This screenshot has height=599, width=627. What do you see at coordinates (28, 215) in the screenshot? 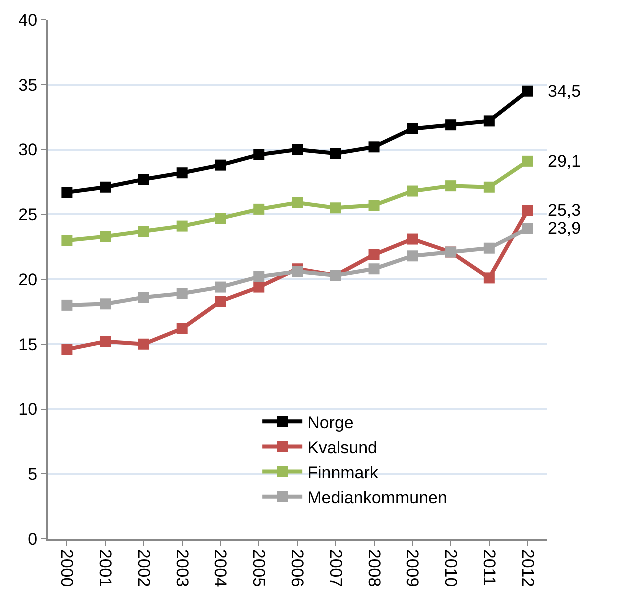
I see `y-tick-label: 25` at bounding box center [28, 215].